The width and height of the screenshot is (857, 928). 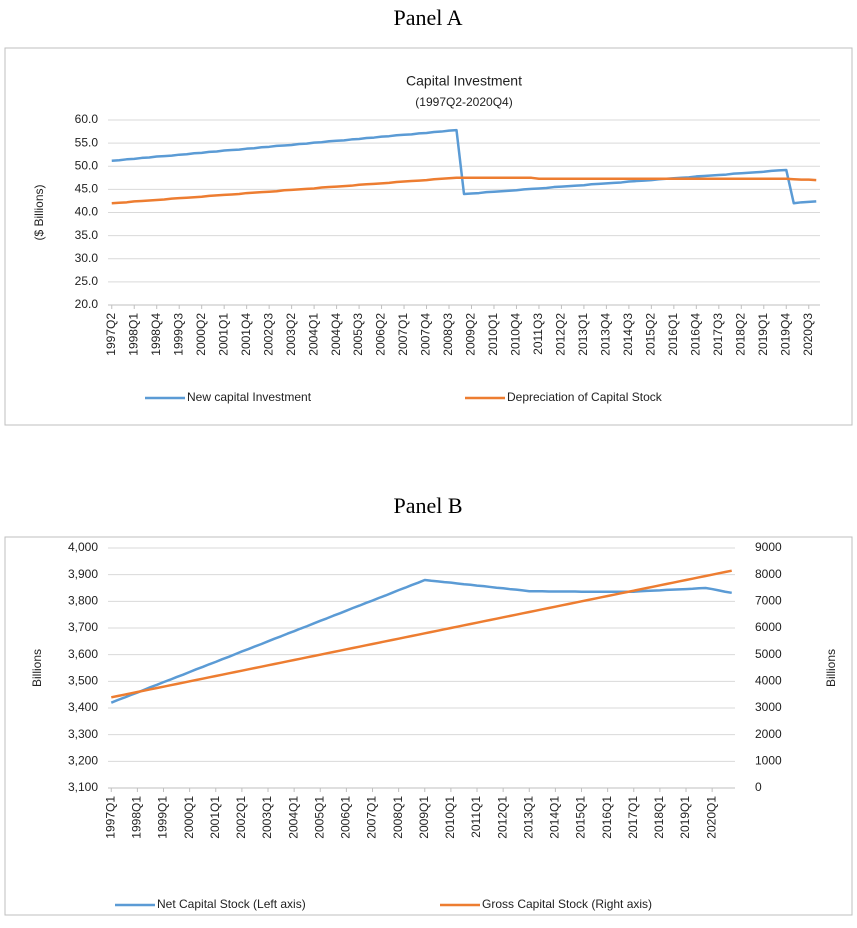 What do you see at coordinates (758, 787) in the screenshot?
I see `y2-tick-label: 0` at bounding box center [758, 787].